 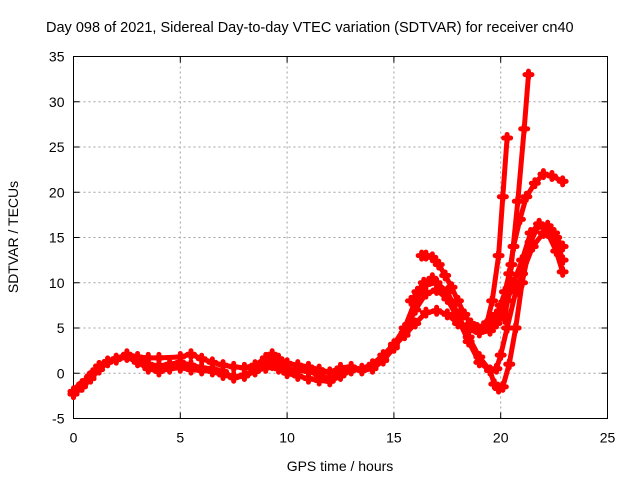 I want to click on y-tick-label: 30, so click(x=57, y=102).